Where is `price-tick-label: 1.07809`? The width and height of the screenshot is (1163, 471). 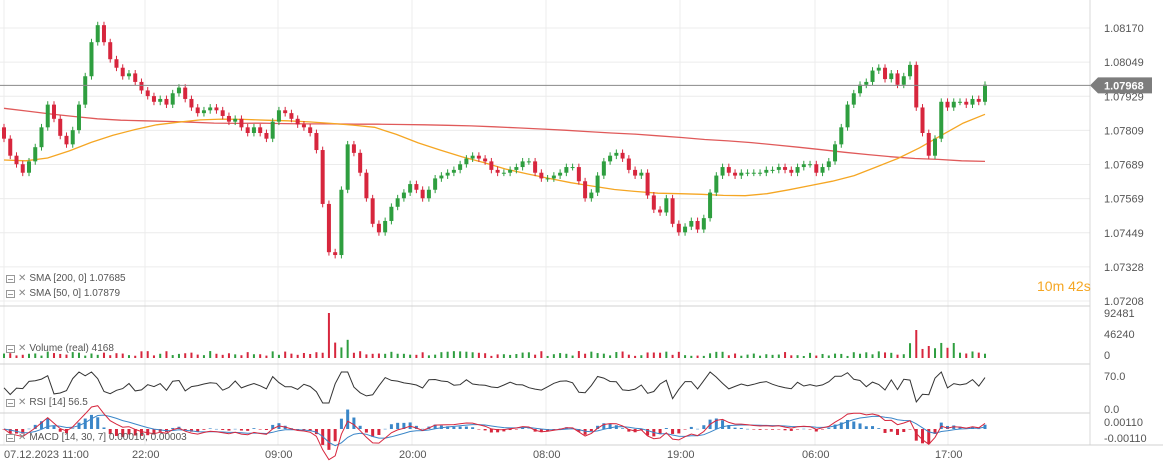 price-tick-label: 1.07809 is located at coordinates (1124, 131).